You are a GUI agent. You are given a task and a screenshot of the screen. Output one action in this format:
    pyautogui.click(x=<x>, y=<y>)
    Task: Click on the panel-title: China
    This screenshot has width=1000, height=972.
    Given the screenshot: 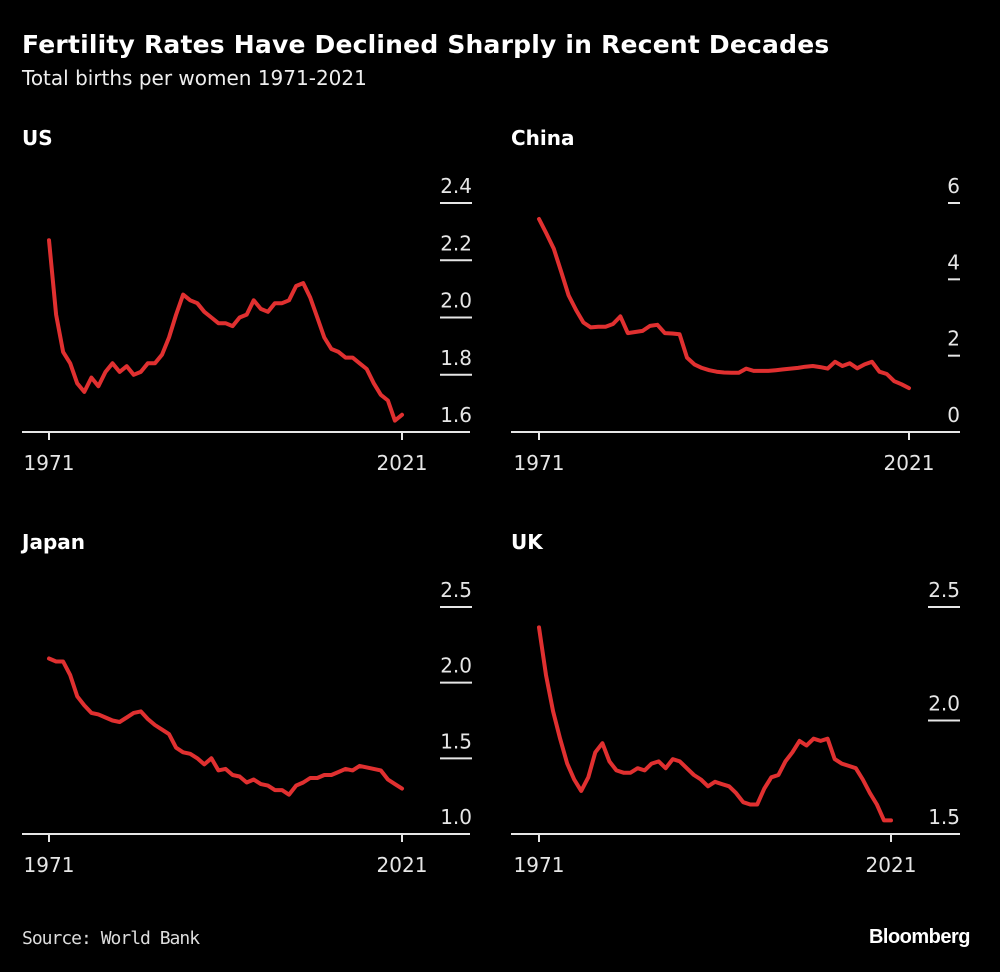 What is the action you would take?
    pyautogui.click(x=543, y=138)
    